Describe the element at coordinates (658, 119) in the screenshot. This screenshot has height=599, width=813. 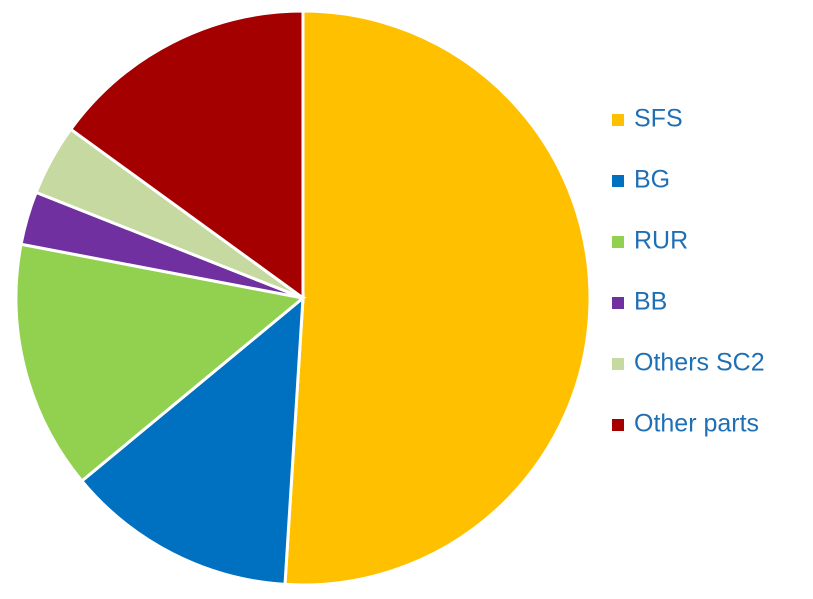
I see `legend-label: SFS` at that location.